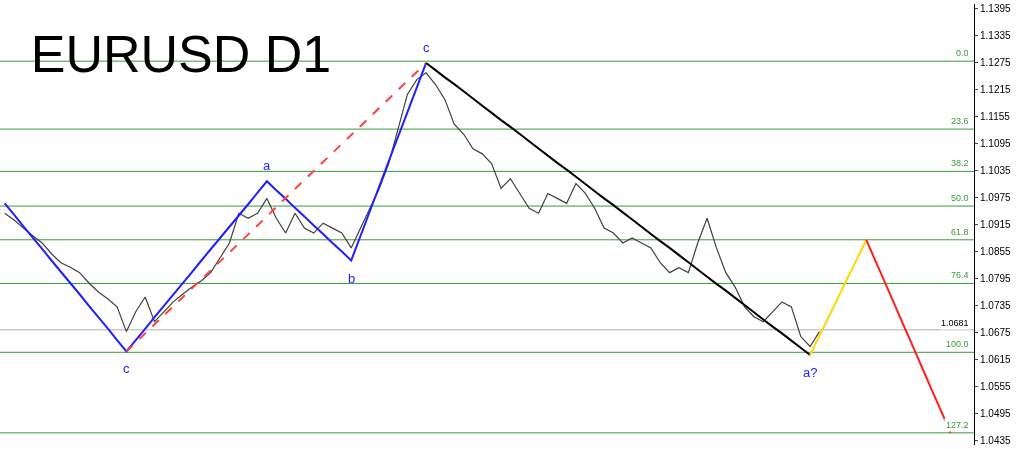 The height and width of the screenshot is (449, 1024). I want to click on y-tick-label: 1.1095, so click(996, 143).